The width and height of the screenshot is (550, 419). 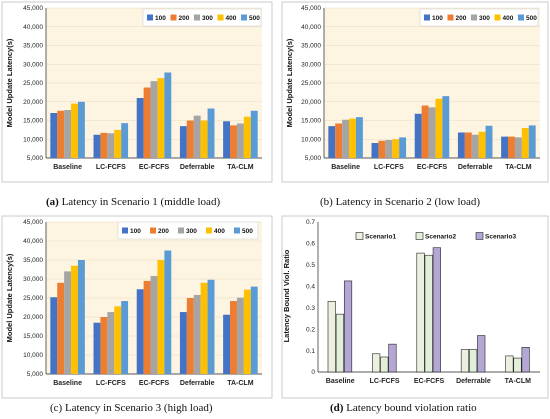 I want to click on legend-a: 100 200 300 400 500, so click(x=202, y=17).